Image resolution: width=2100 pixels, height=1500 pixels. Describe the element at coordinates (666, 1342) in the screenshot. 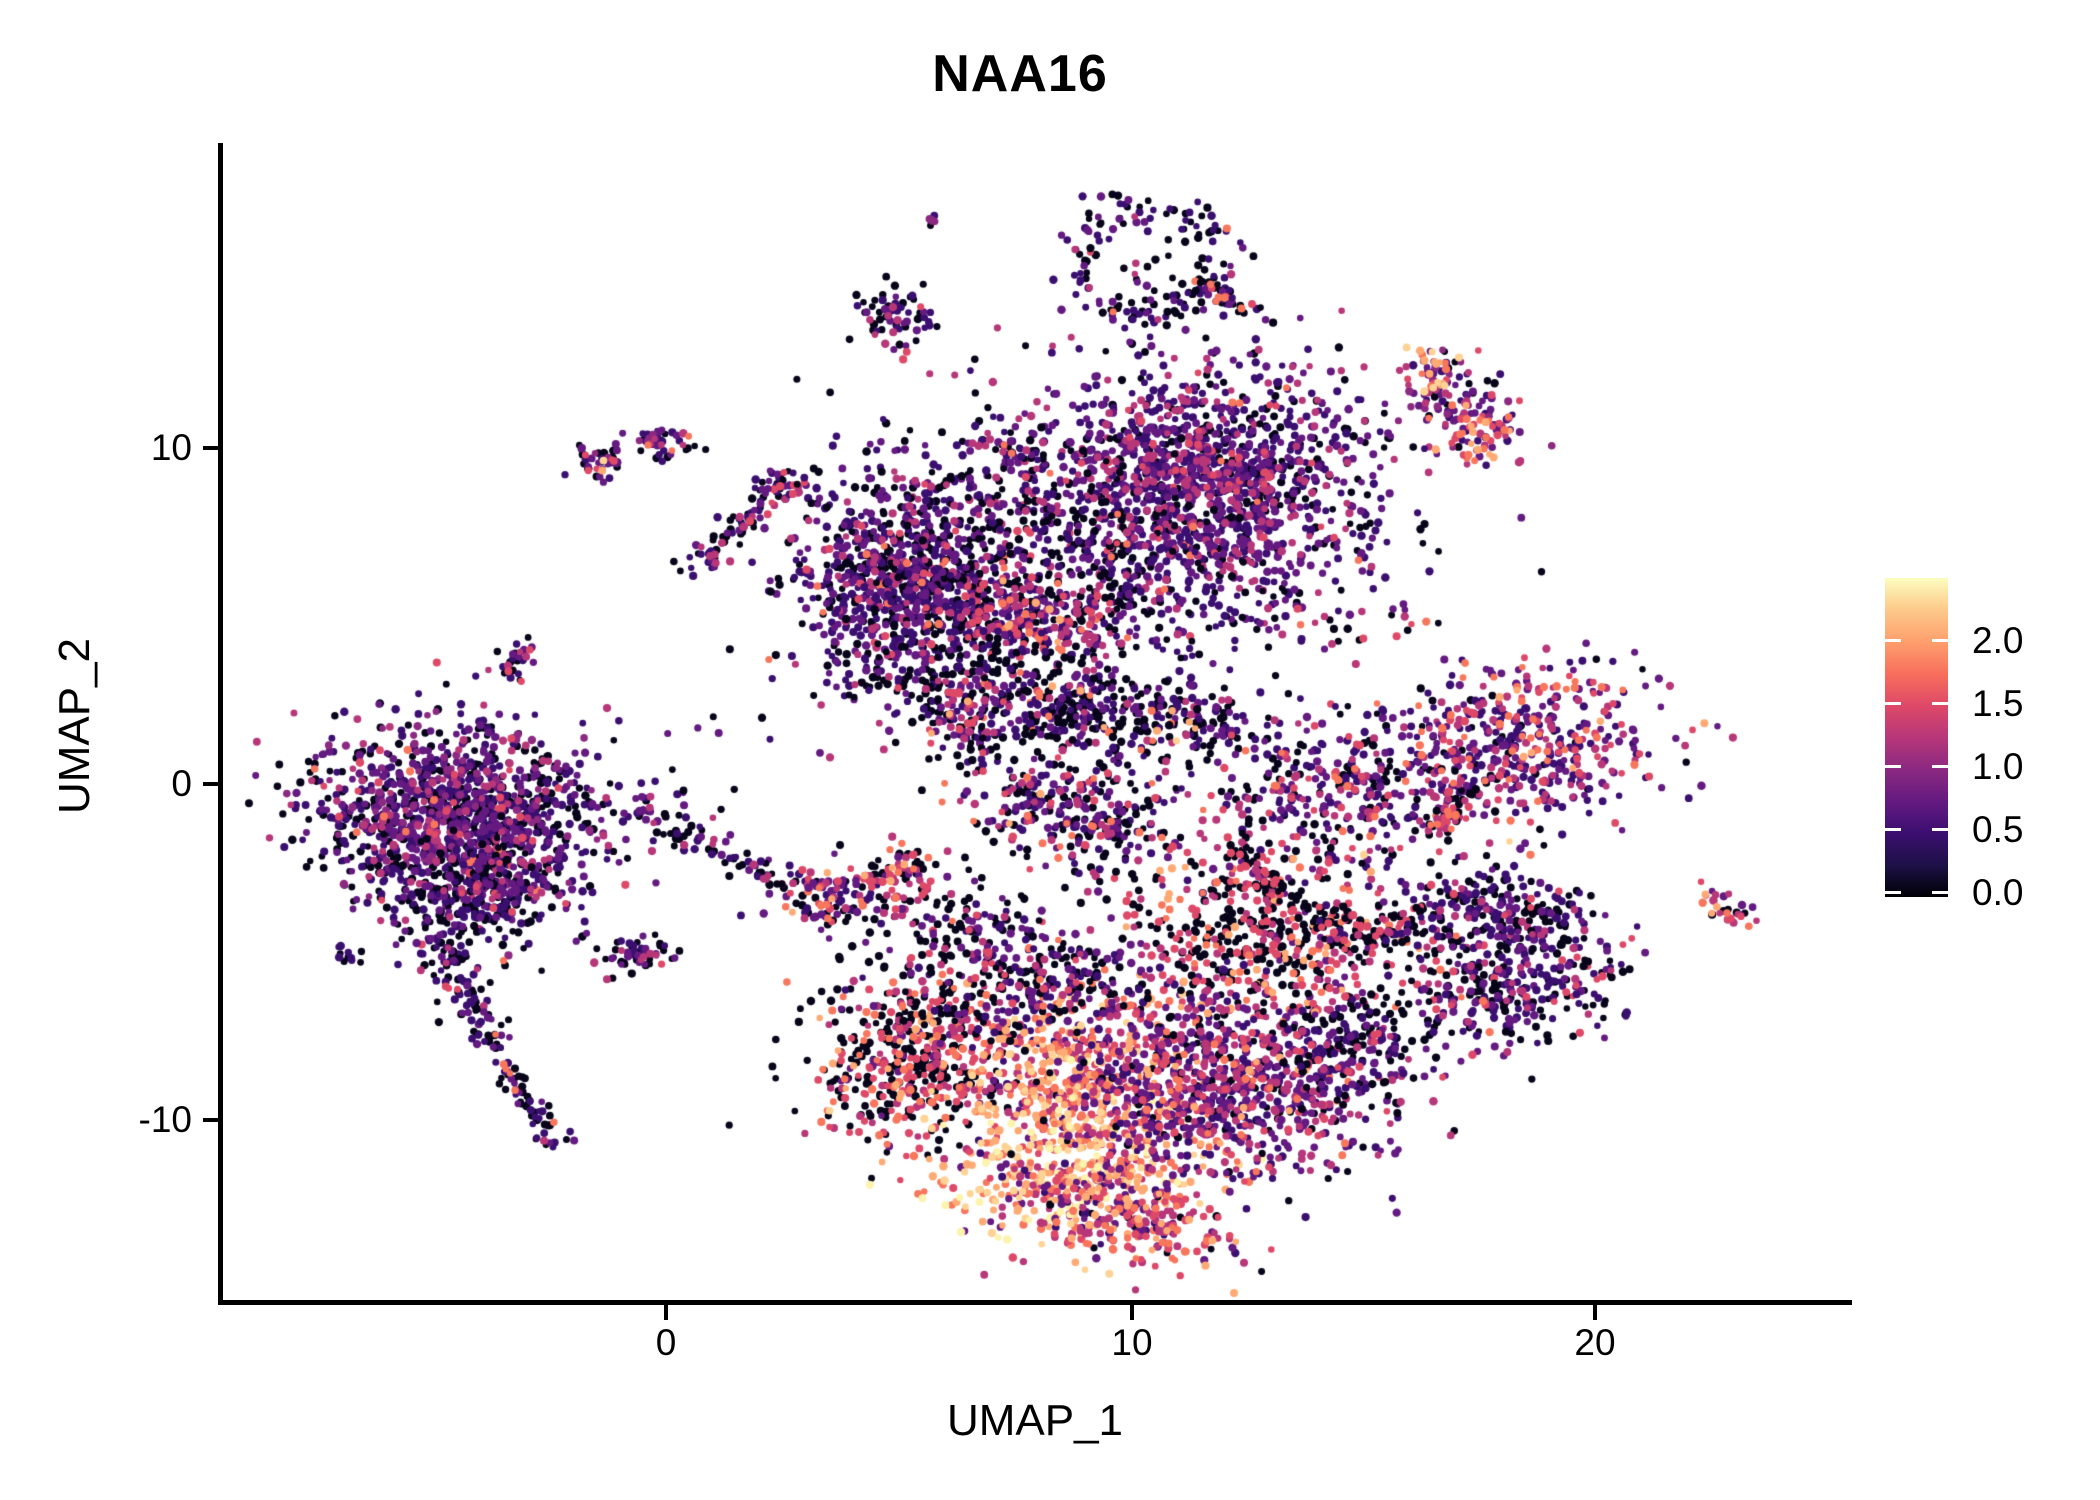

I see `x-tick-label-0: 0` at that location.